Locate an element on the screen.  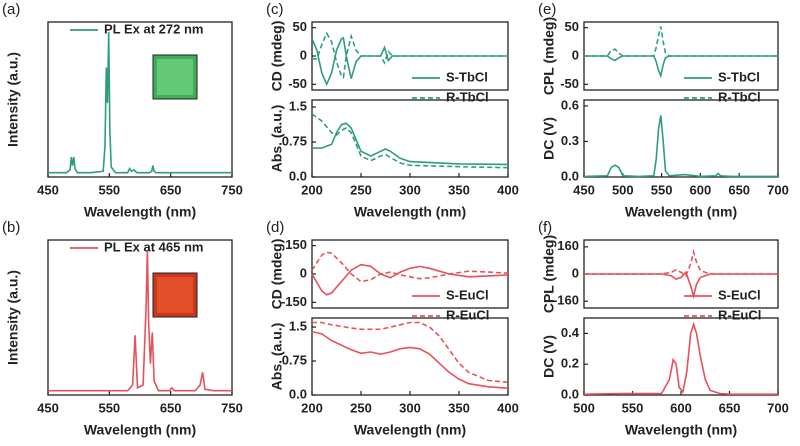
y-tick-label: 160 is located at coordinates (568, 245).